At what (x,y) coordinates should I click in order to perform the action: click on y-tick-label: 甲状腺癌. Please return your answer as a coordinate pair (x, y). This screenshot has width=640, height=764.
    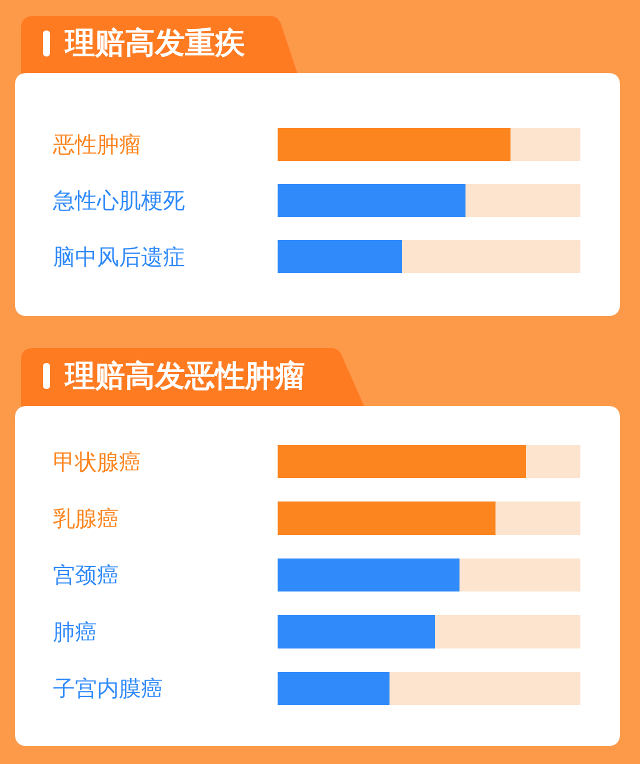
    Looking at the image, I should click on (97, 463).